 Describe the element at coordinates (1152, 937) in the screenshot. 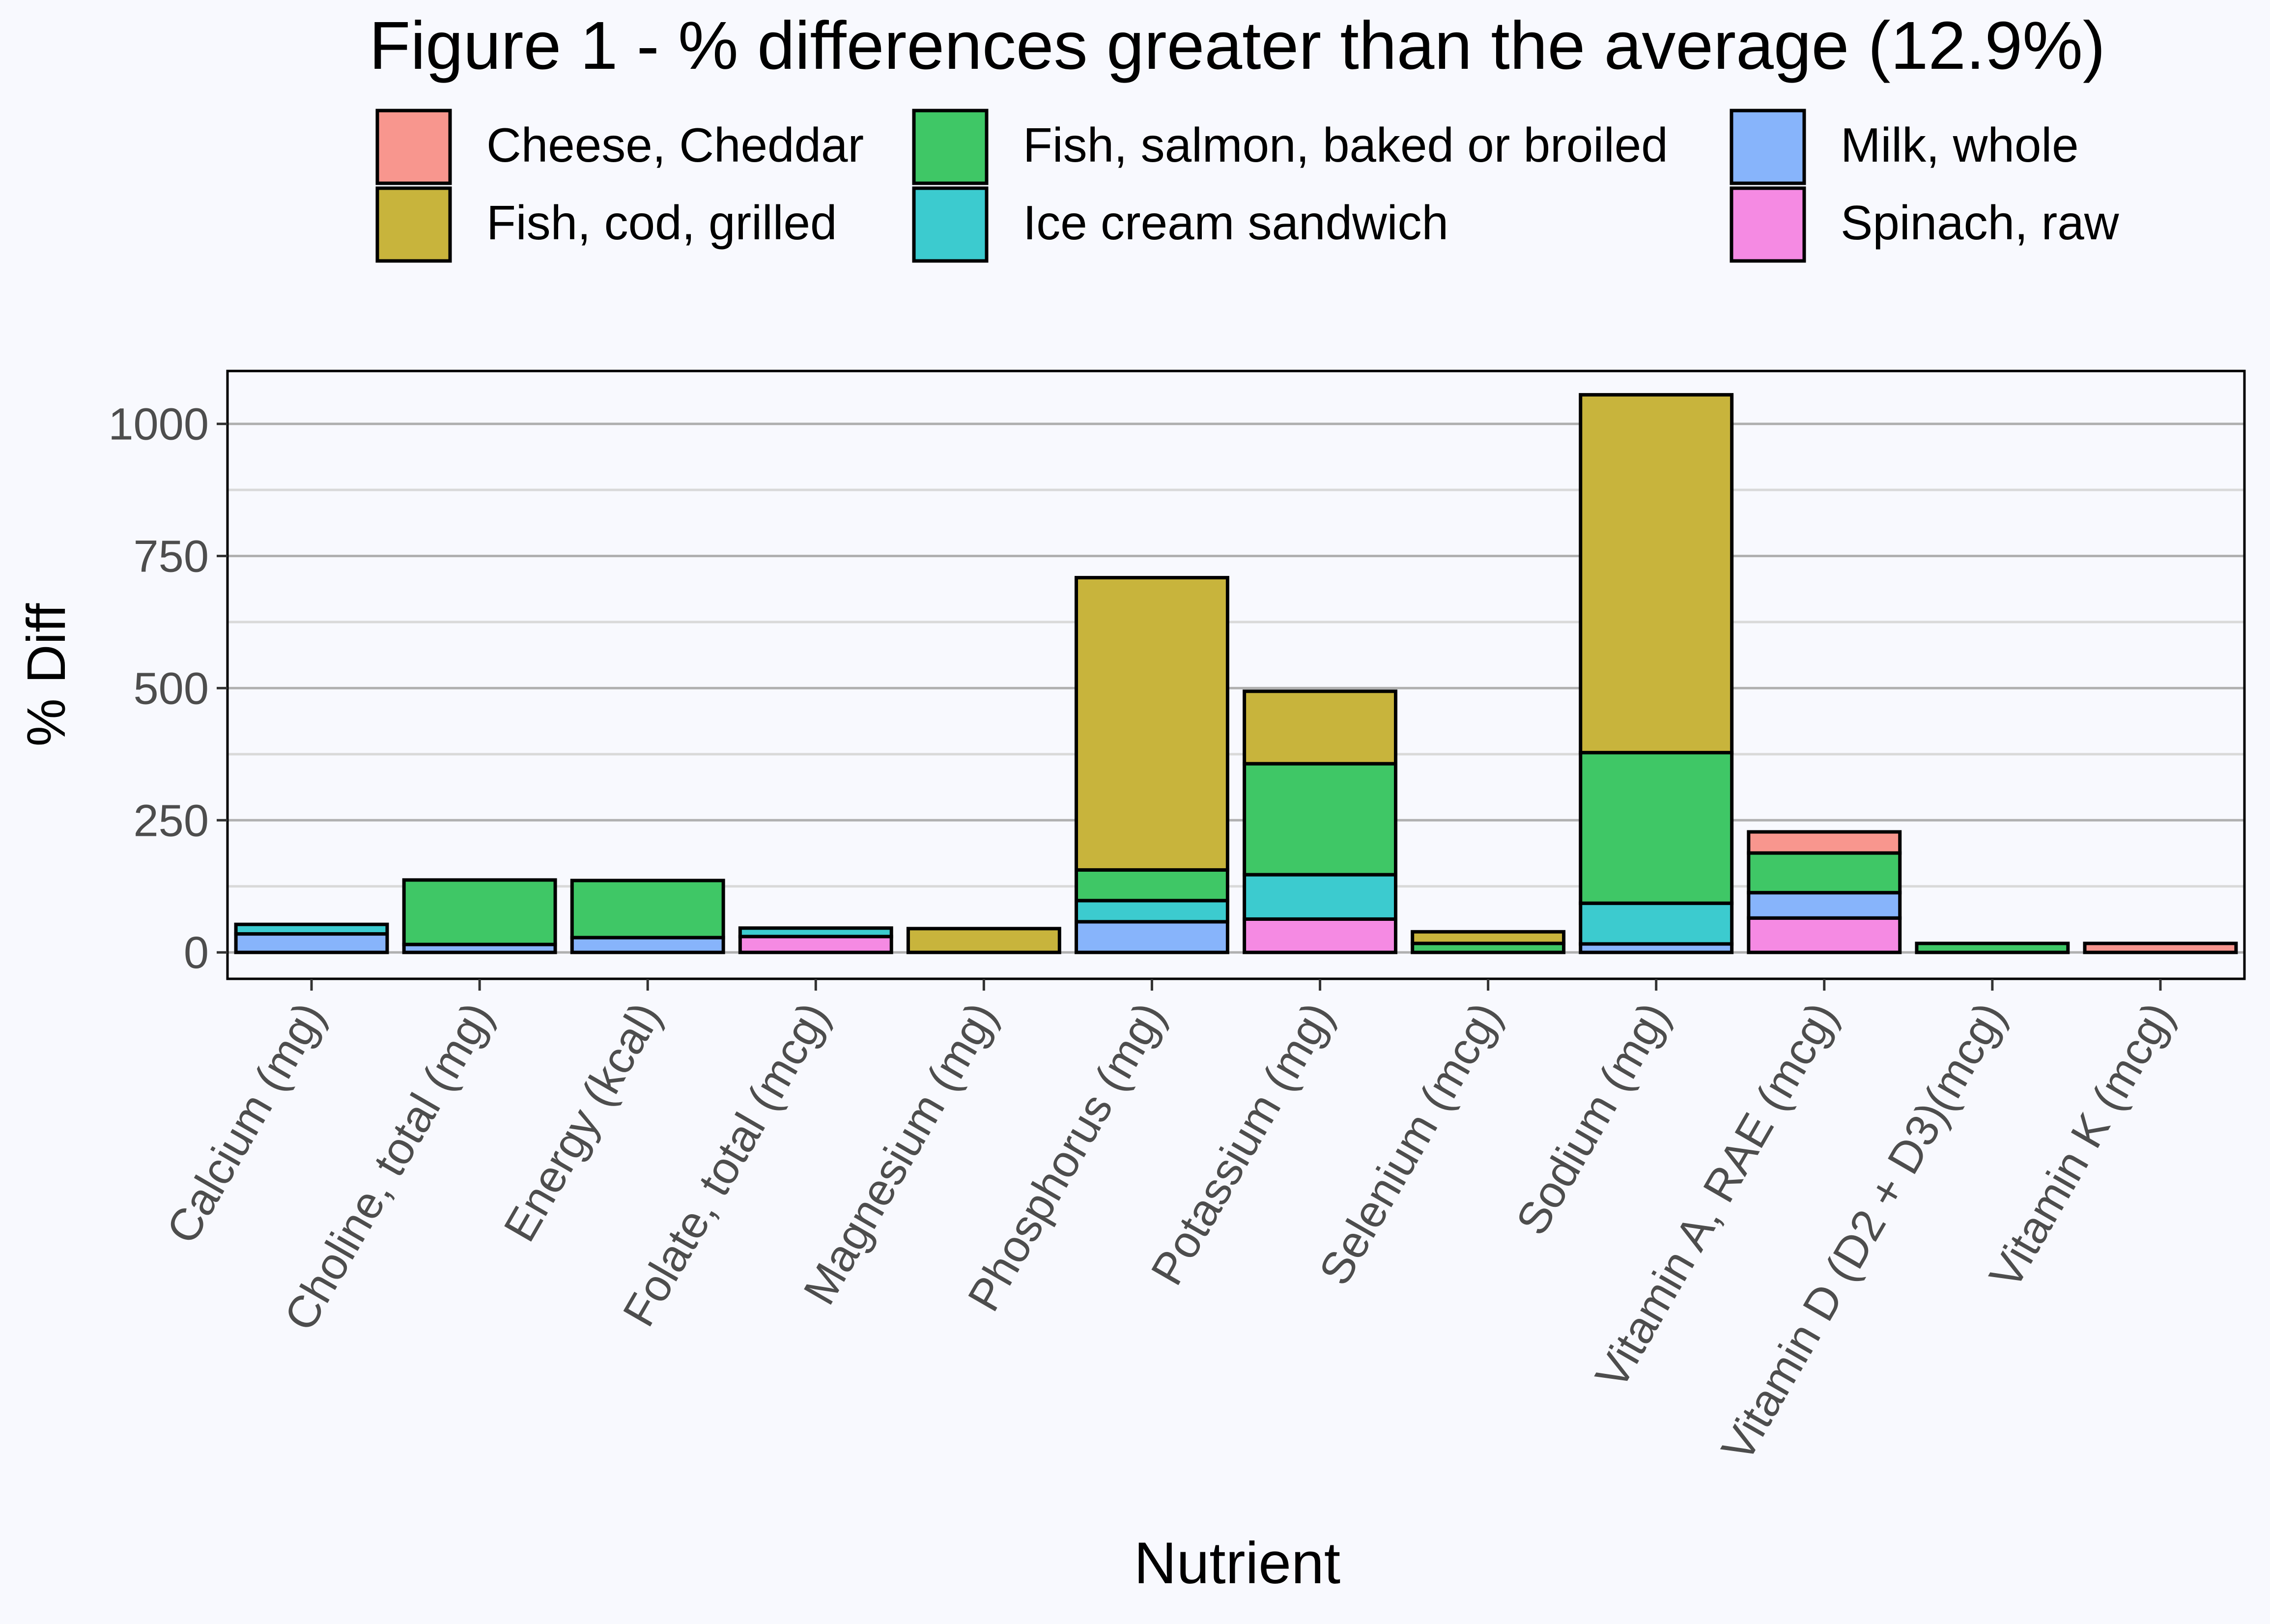

I see `bar-segment-phosphorus-mg-milk-whole` at that location.